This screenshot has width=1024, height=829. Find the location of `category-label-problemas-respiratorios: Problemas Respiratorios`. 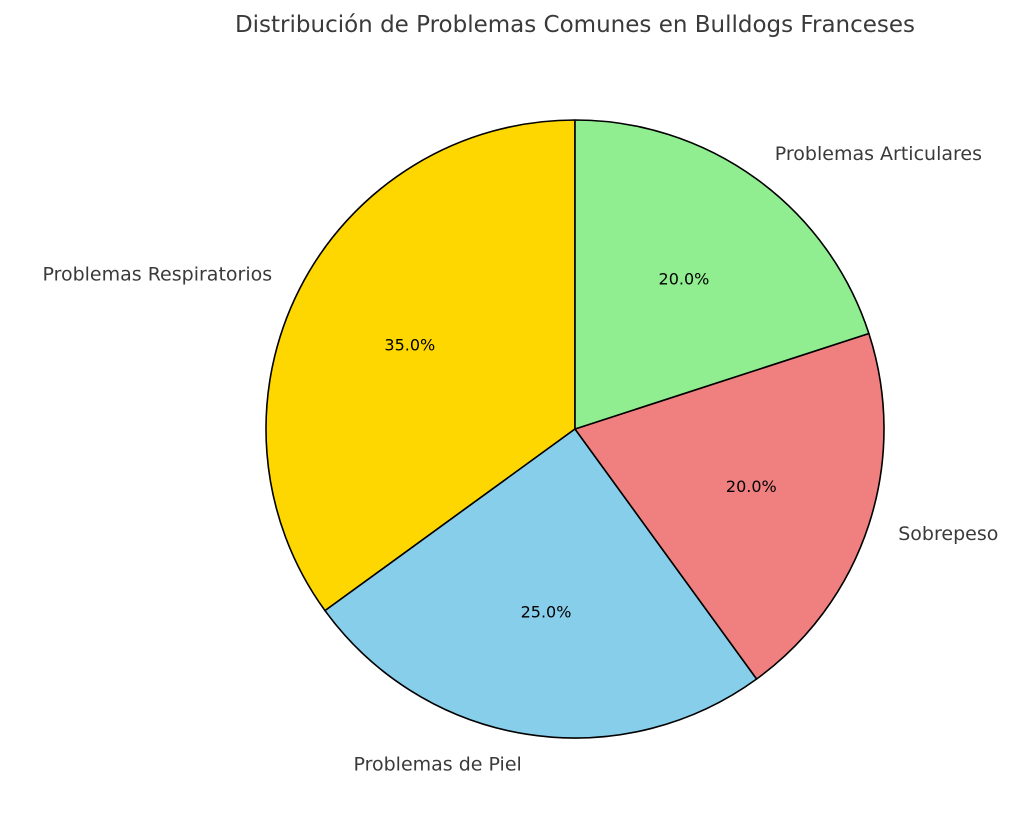

category-label-problemas-respiratorios: Problemas Respiratorios is located at coordinates (157, 275).